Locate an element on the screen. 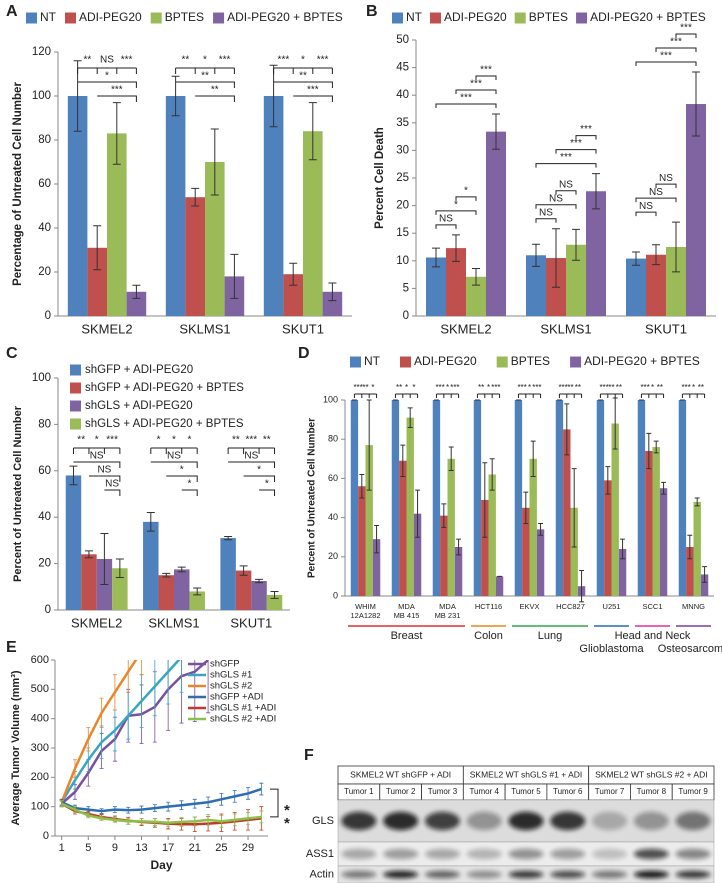 The width and height of the screenshot is (722, 883). legend-label: shGLS #1 +ADI is located at coordinates (243, 708).